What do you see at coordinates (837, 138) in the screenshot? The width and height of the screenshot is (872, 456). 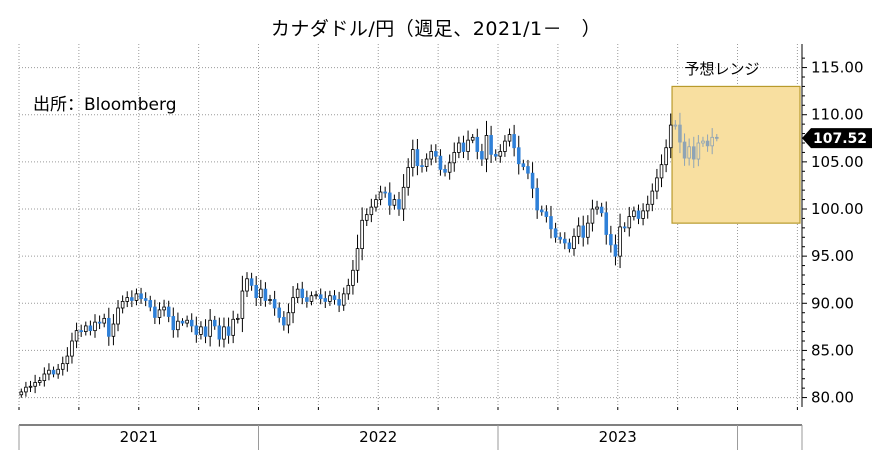 I see `current-price-marker` at bounding box center [837, 138].